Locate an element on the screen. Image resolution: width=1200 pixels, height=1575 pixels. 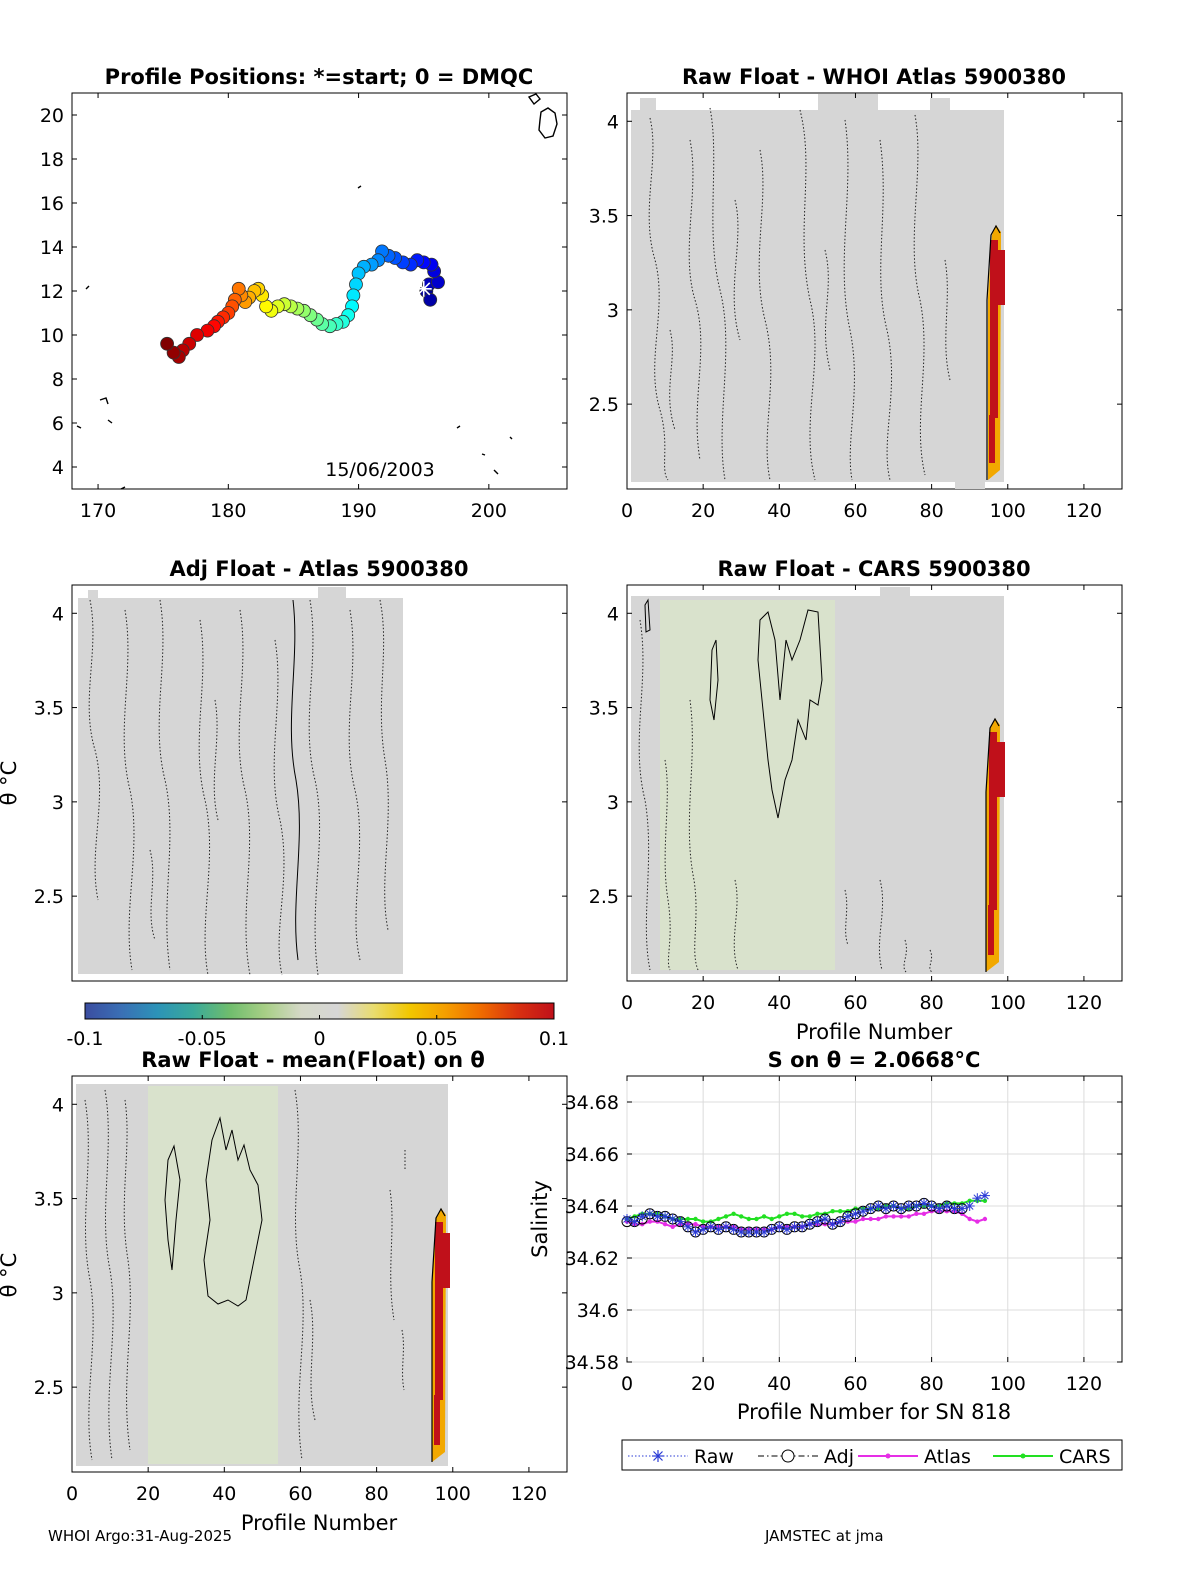
positions-axes is located at coordinates (319, 291).